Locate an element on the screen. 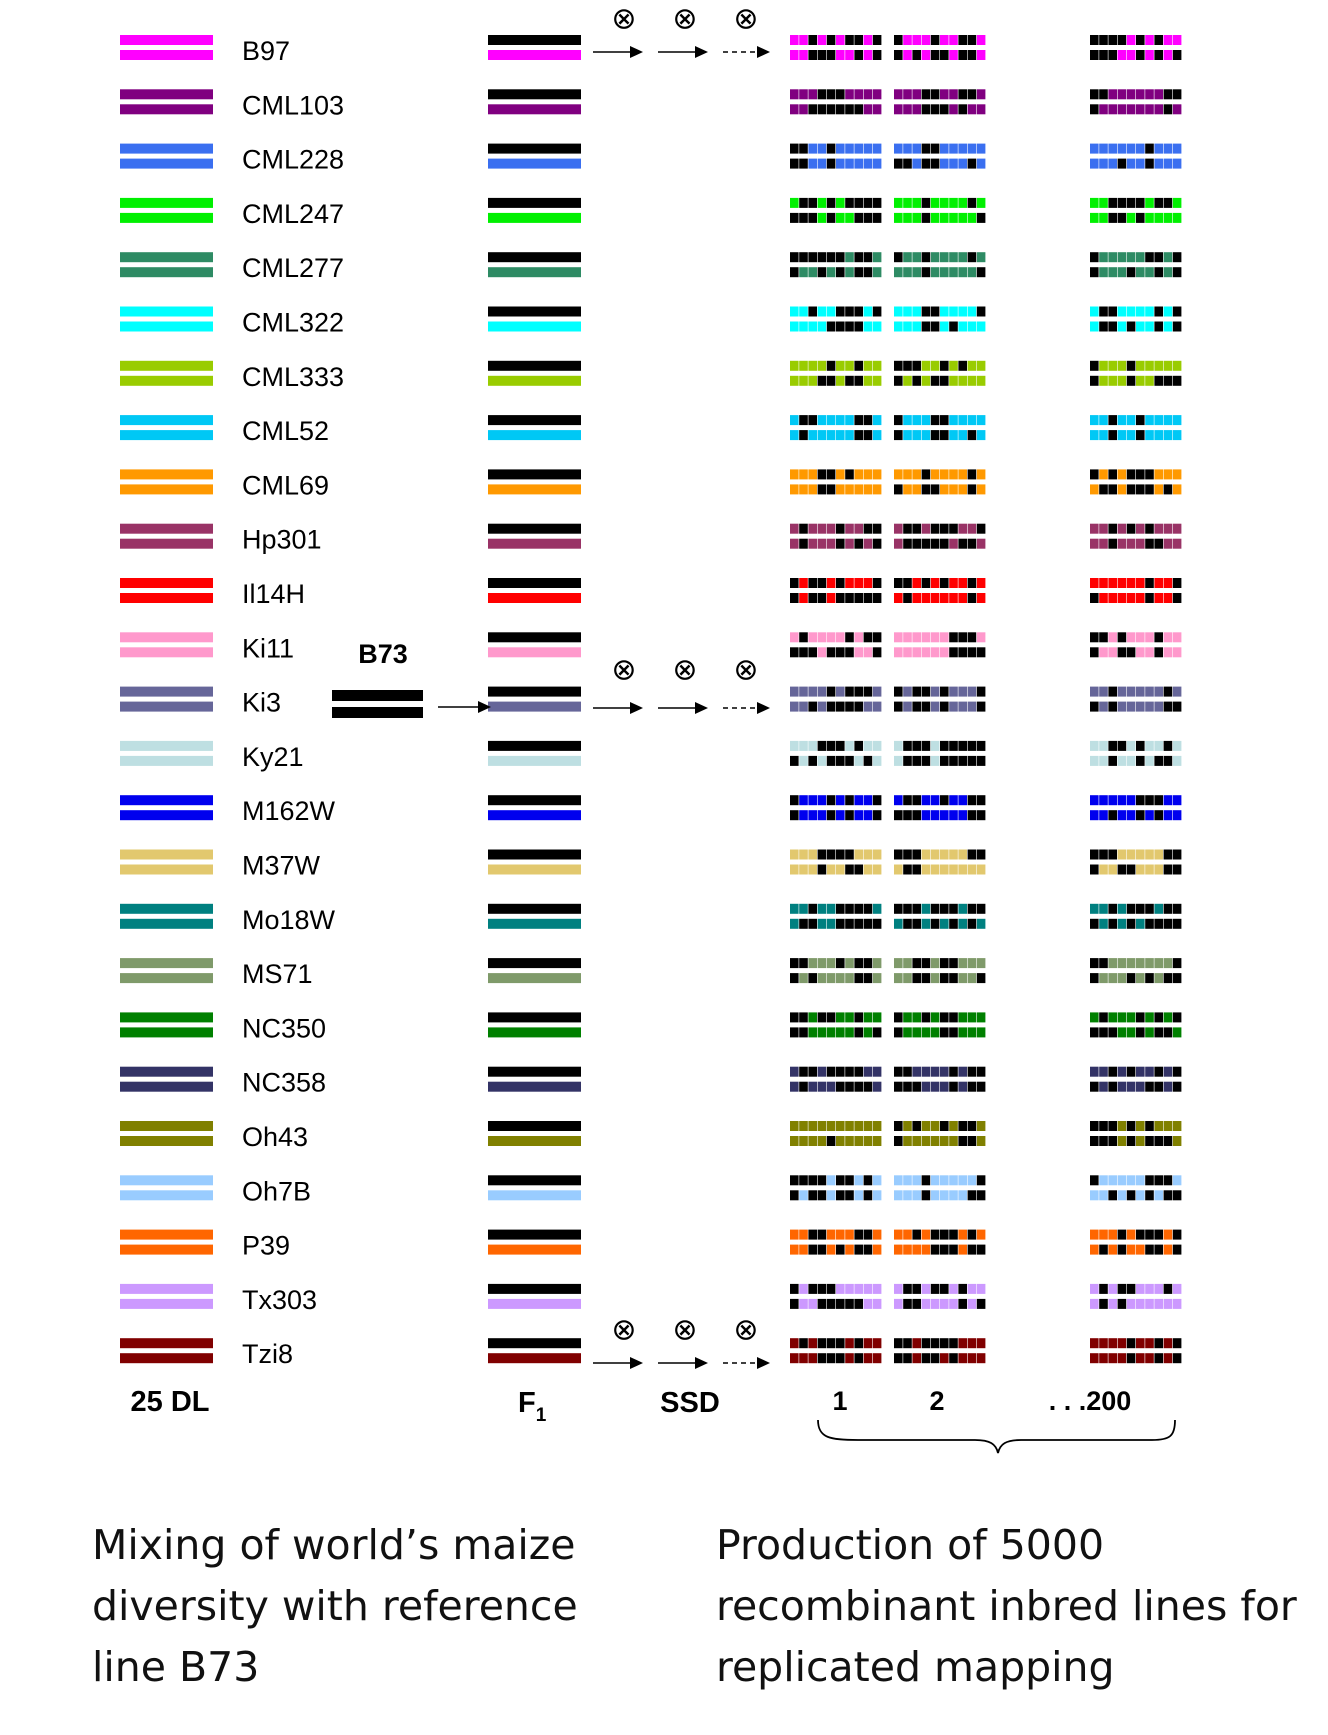 This screenshot has width=1328, height=1735. f1-05-b73-strand is located at coordinates (534, 311).